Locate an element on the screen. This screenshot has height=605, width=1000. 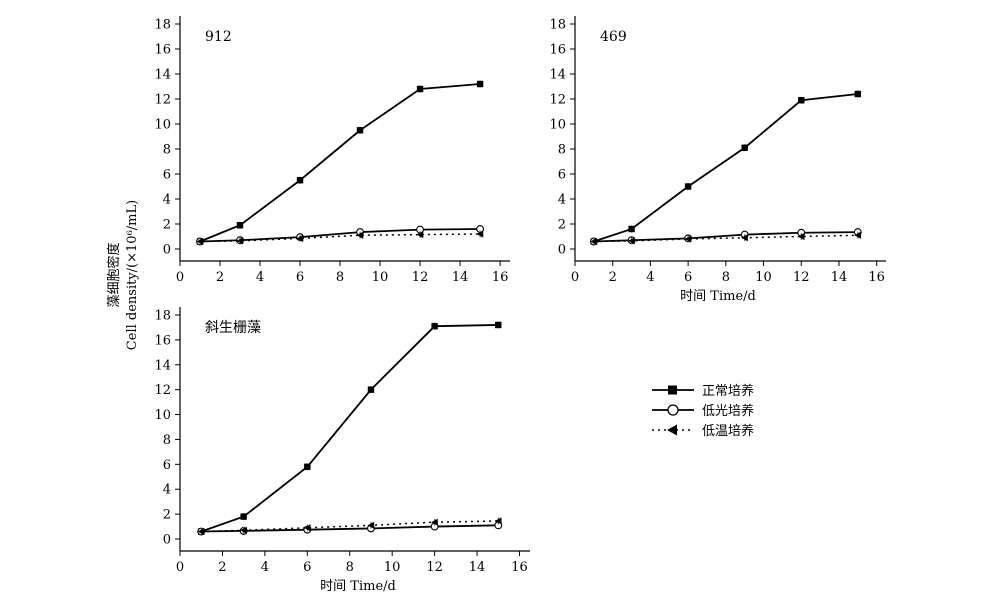
legend-item-normal: 正常培养 is located at coordinates (703, 391).